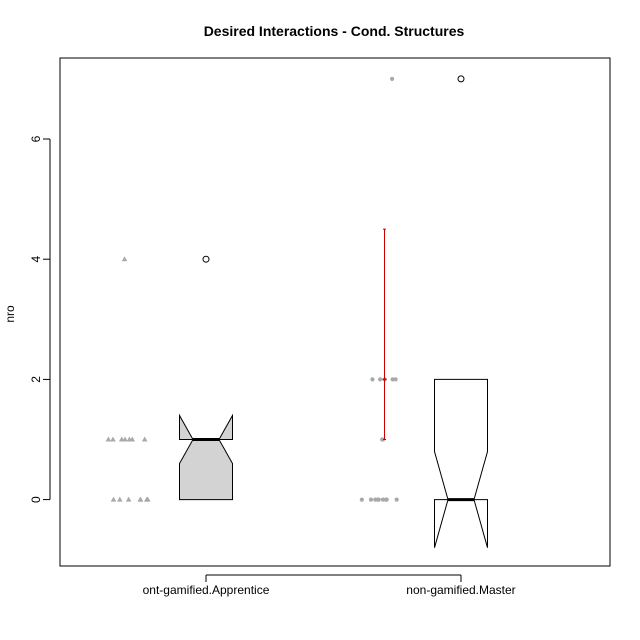 This screenshot has height=640, width=640. Describe the element at coordinates (384, 334) in the screenshot. I see `error-bars` at that location.